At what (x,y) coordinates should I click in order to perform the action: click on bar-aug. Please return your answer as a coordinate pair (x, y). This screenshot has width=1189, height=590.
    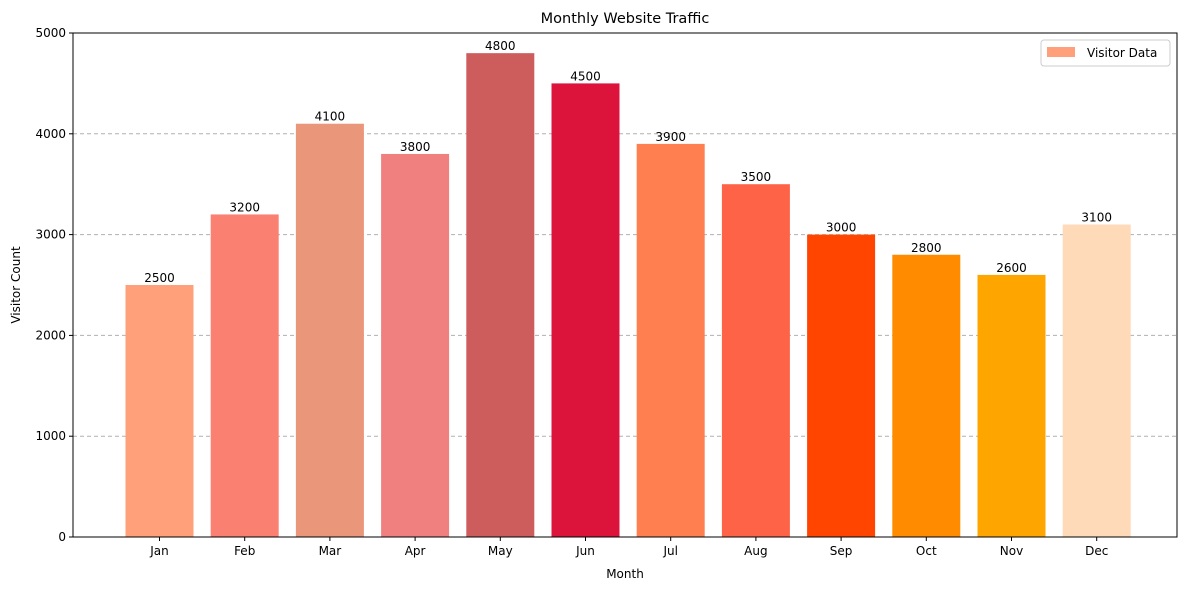
    Looking at the image, I should click on (755, 360).